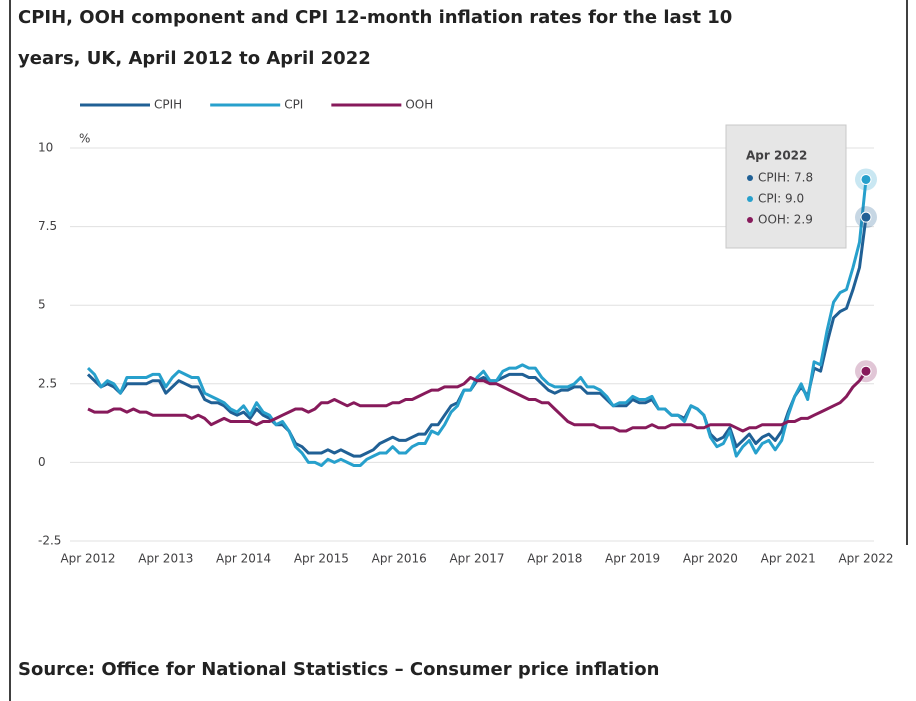 The image size is (916, 701). What do you see at coordinates (243, 559) in the screenshot?
I see `x-tick-label: Apr 2014` at bounding box center [243, 559].